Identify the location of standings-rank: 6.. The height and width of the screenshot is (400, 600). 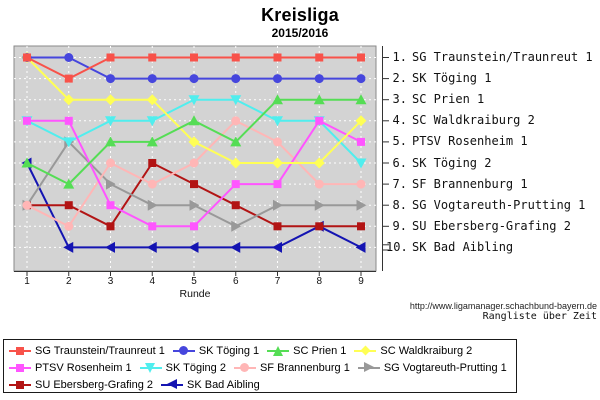
(399, 162).